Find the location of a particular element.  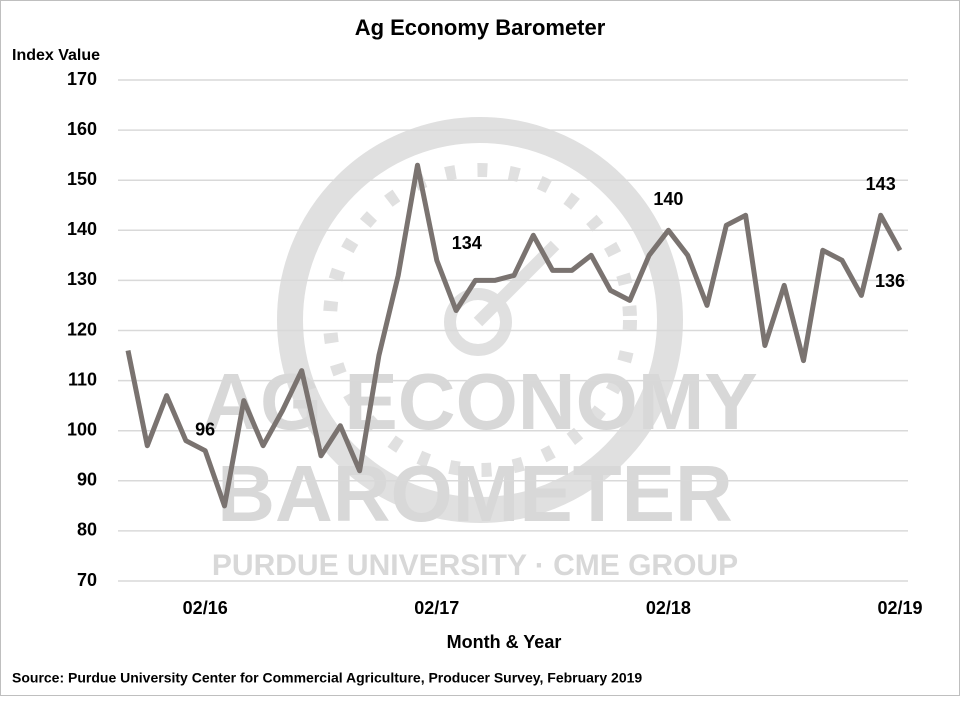

gauge-hub is located at coordinates (478, 322).